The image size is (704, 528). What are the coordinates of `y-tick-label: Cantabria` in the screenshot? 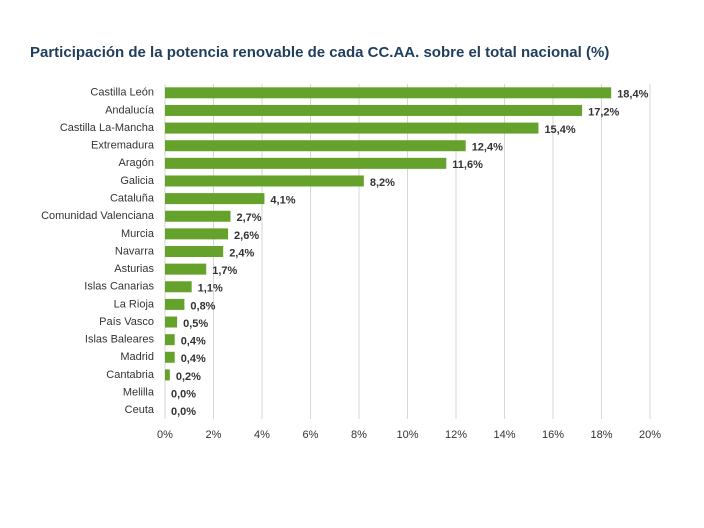 It's located at (130, 375).